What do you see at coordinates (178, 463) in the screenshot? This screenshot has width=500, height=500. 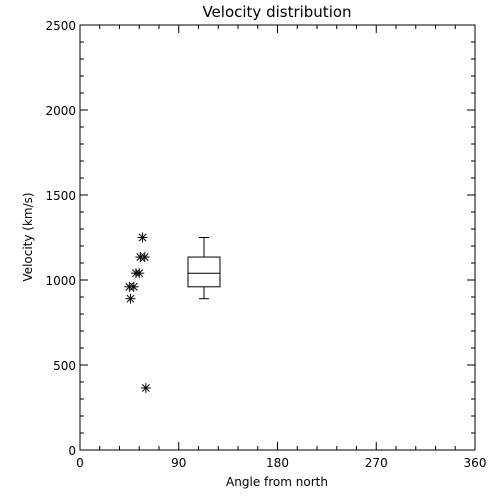 I see `x-tick-label: 90` at bounding box center [178, 463].